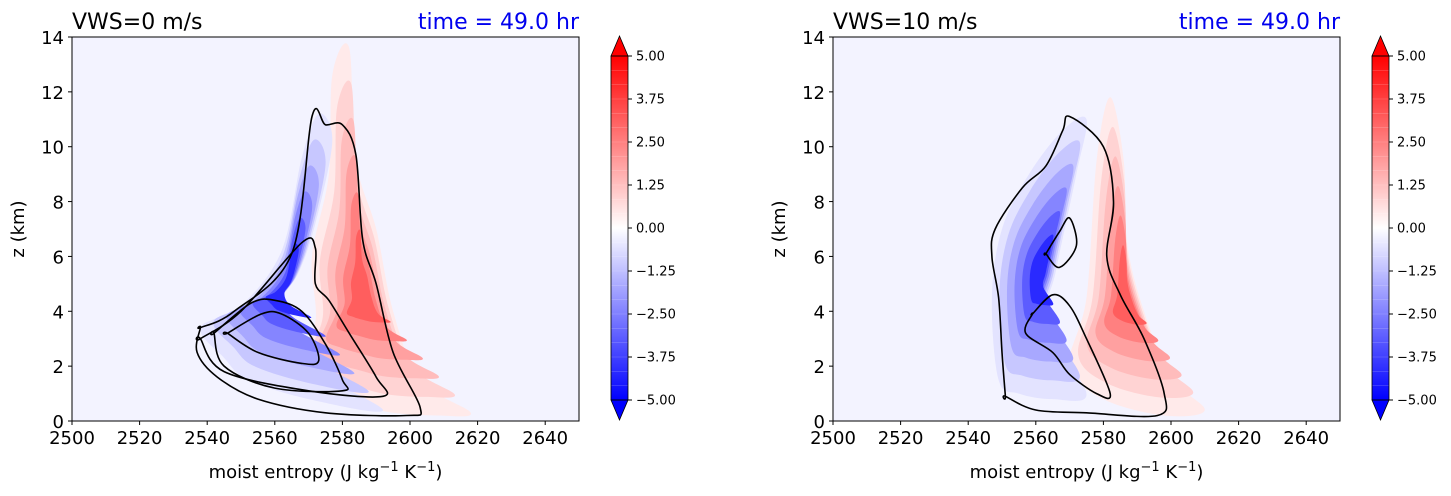 This screenshot has height=496, width=1451. Describe the element at coordinates (905, 22) in the screenshot. I see `panel-title: VWS=10 m/s` at that location.